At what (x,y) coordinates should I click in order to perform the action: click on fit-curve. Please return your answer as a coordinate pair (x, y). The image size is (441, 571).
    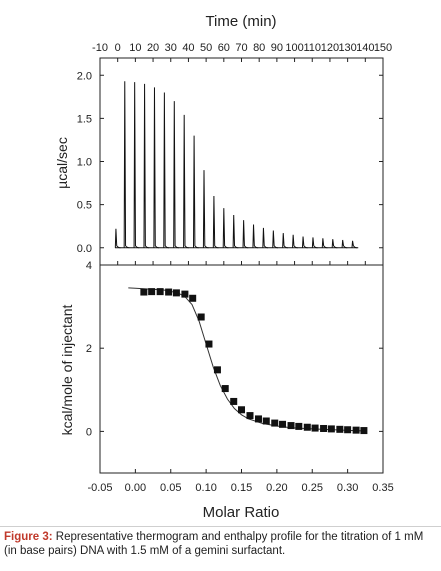
    Looking at the image, I should click on (247, 359).